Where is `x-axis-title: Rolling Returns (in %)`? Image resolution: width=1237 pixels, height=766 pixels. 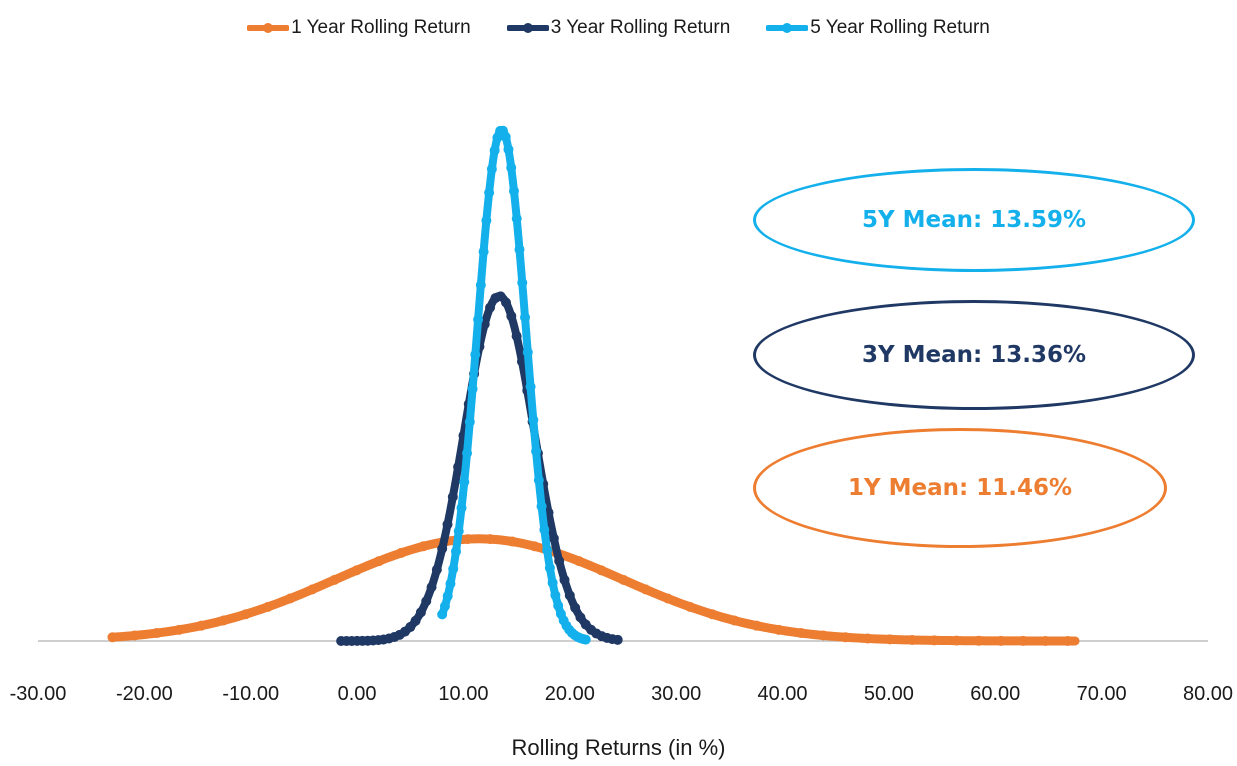
x-axis-title: Rolling Returns (in %) is located at coordinates (618, 747).